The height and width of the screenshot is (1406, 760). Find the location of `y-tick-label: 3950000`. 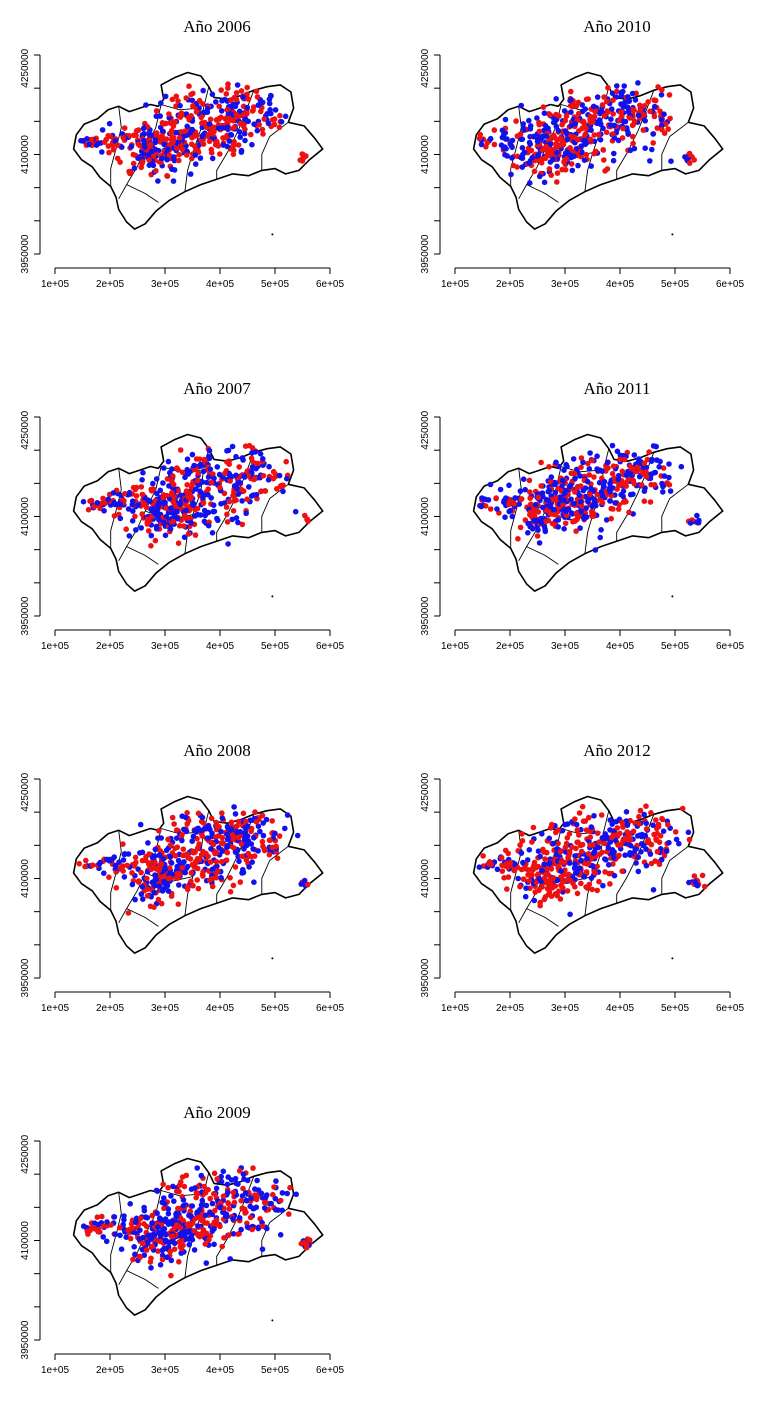

y-tick-label: 3950000 is located at coordinates (25, 253).